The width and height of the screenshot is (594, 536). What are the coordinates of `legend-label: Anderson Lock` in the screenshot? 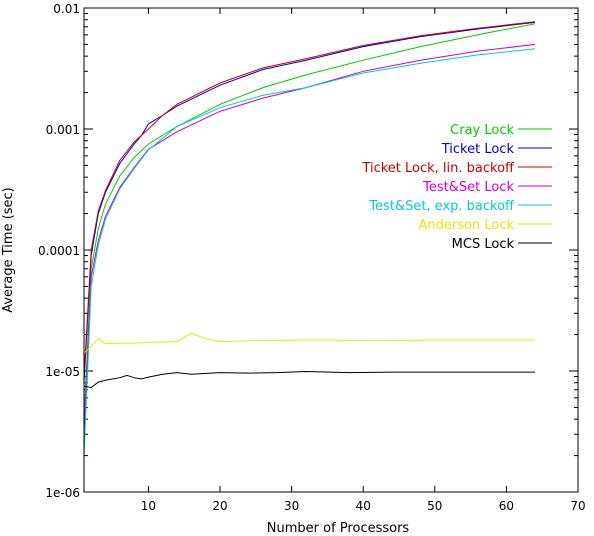 It's located at (467, 225).